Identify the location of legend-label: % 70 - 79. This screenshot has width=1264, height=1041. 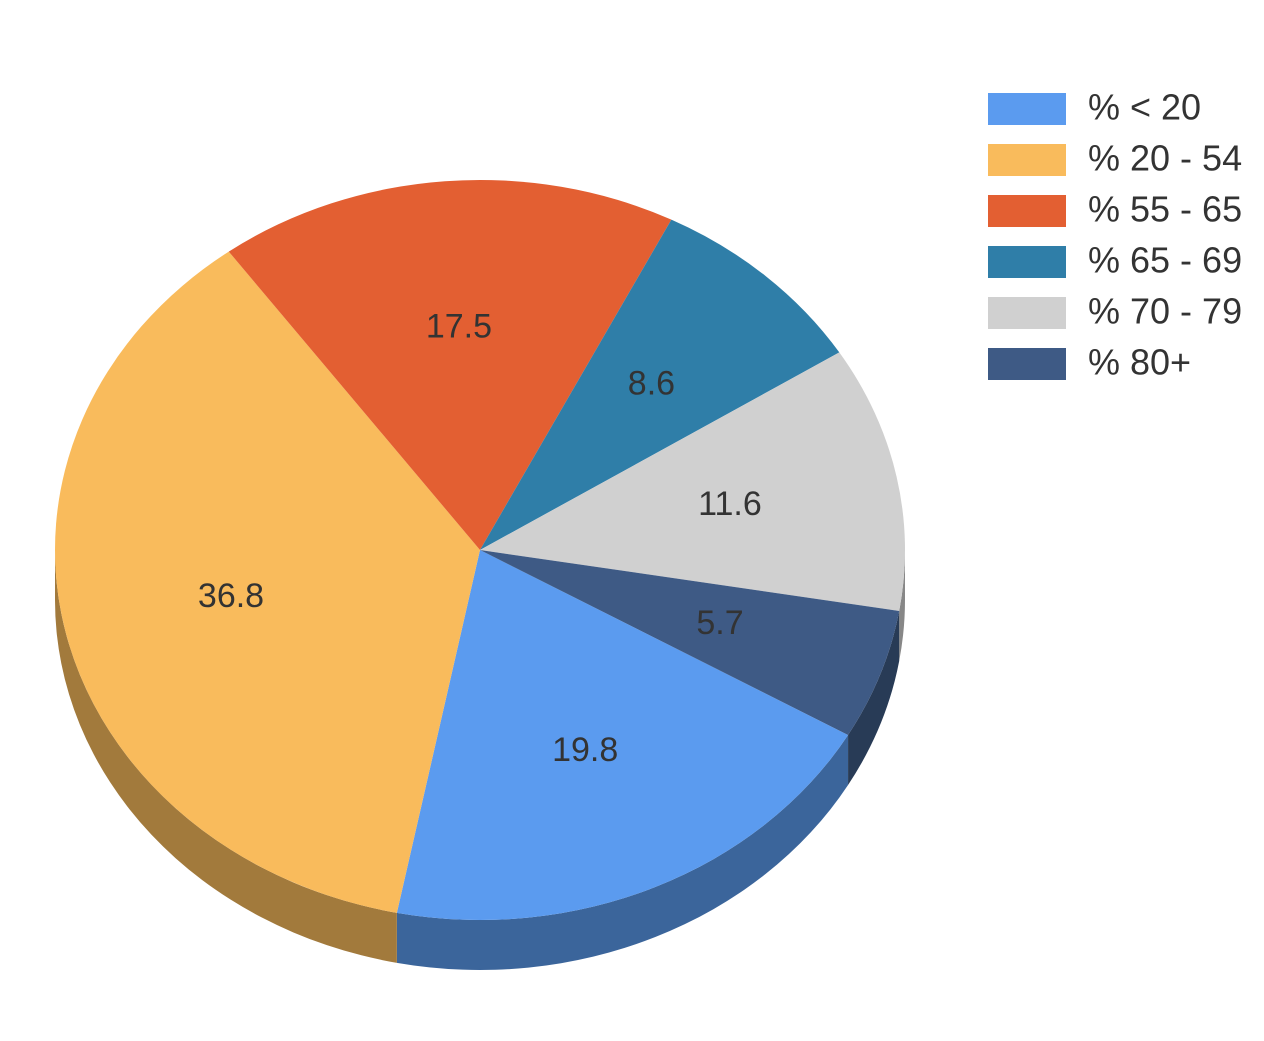
(1165, 311).